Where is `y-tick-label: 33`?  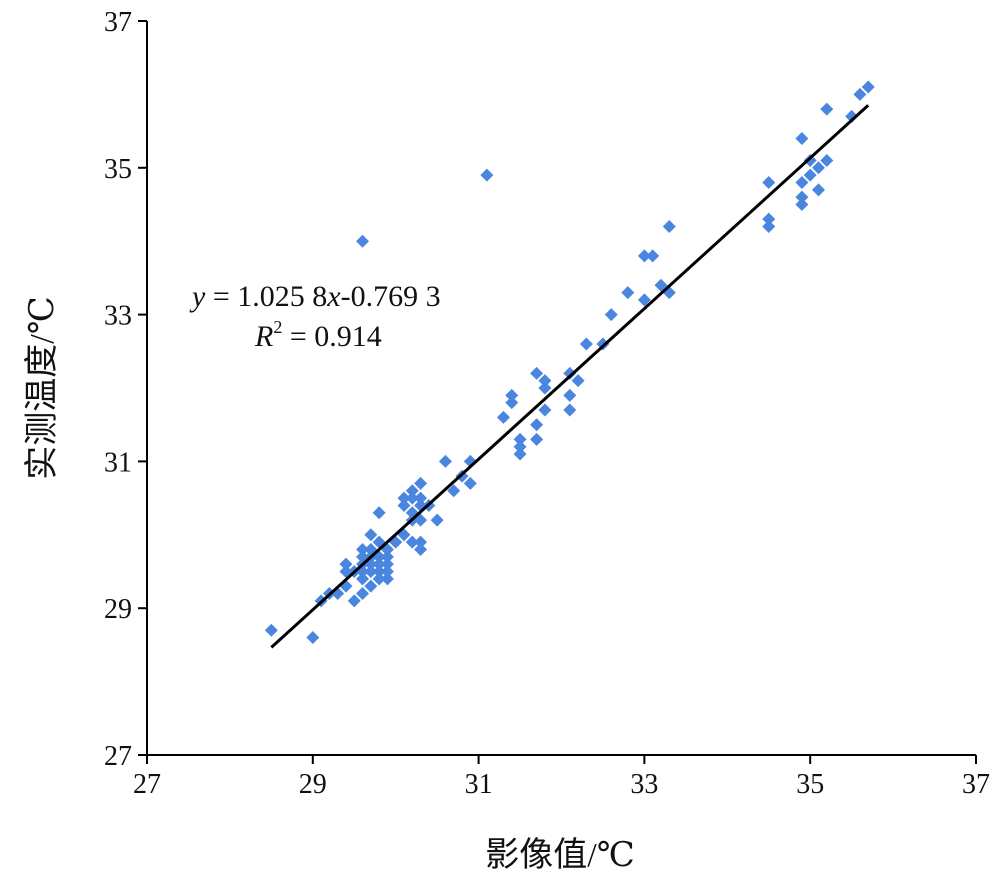
y-tick-label: 33 is located at coordinates (118, 316).